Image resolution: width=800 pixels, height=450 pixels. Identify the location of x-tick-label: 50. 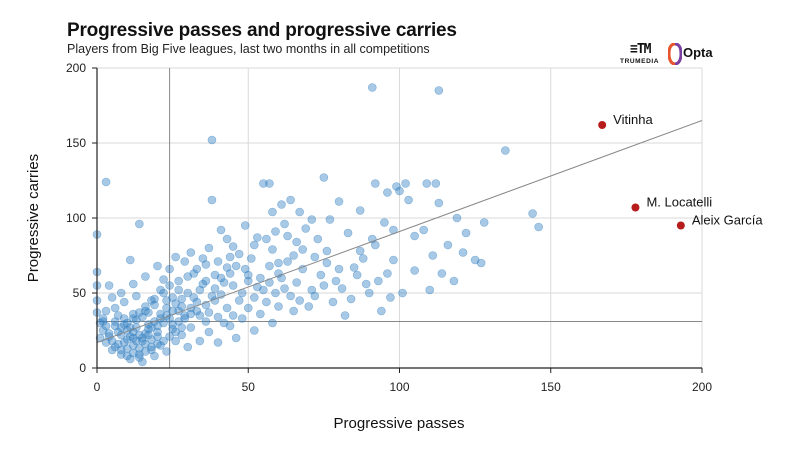
(249, 387).